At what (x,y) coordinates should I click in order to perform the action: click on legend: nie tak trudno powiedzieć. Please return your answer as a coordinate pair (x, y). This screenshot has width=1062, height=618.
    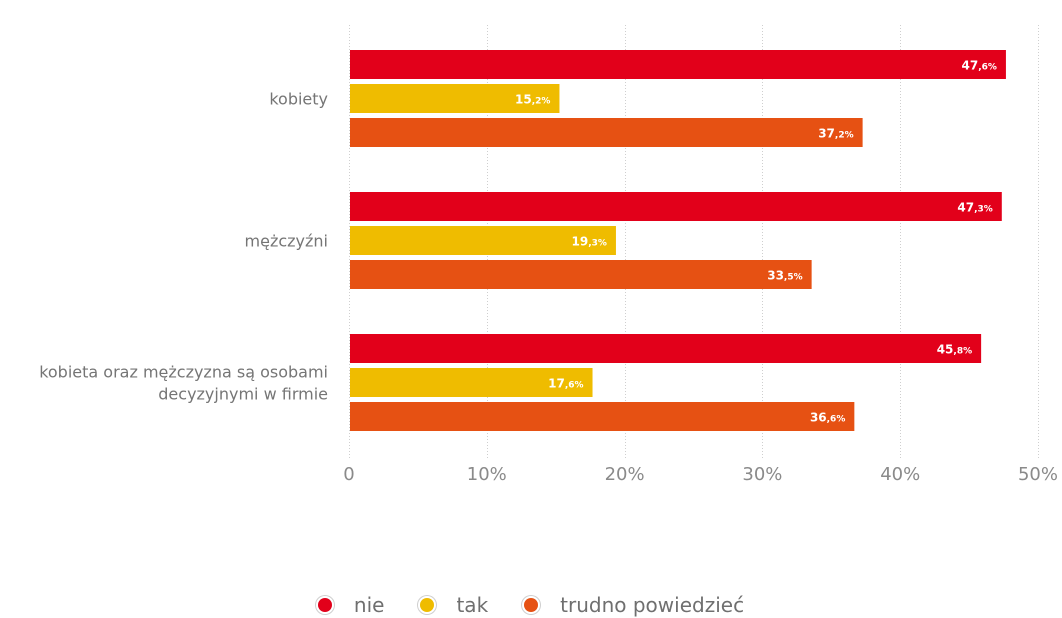
    Looking at the image, I should click on (531, 605).